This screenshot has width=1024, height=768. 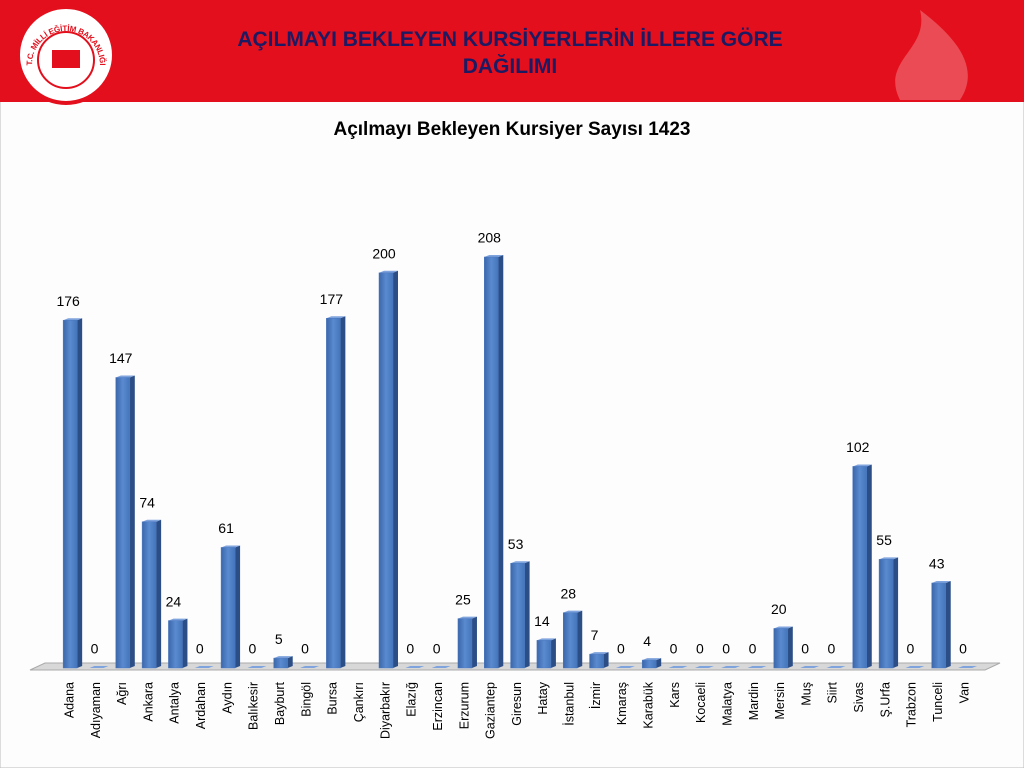 What do you see at coordinates (279, 639) in the screenshot?
I see `data-label: 5` at bounding box center [279, 639].